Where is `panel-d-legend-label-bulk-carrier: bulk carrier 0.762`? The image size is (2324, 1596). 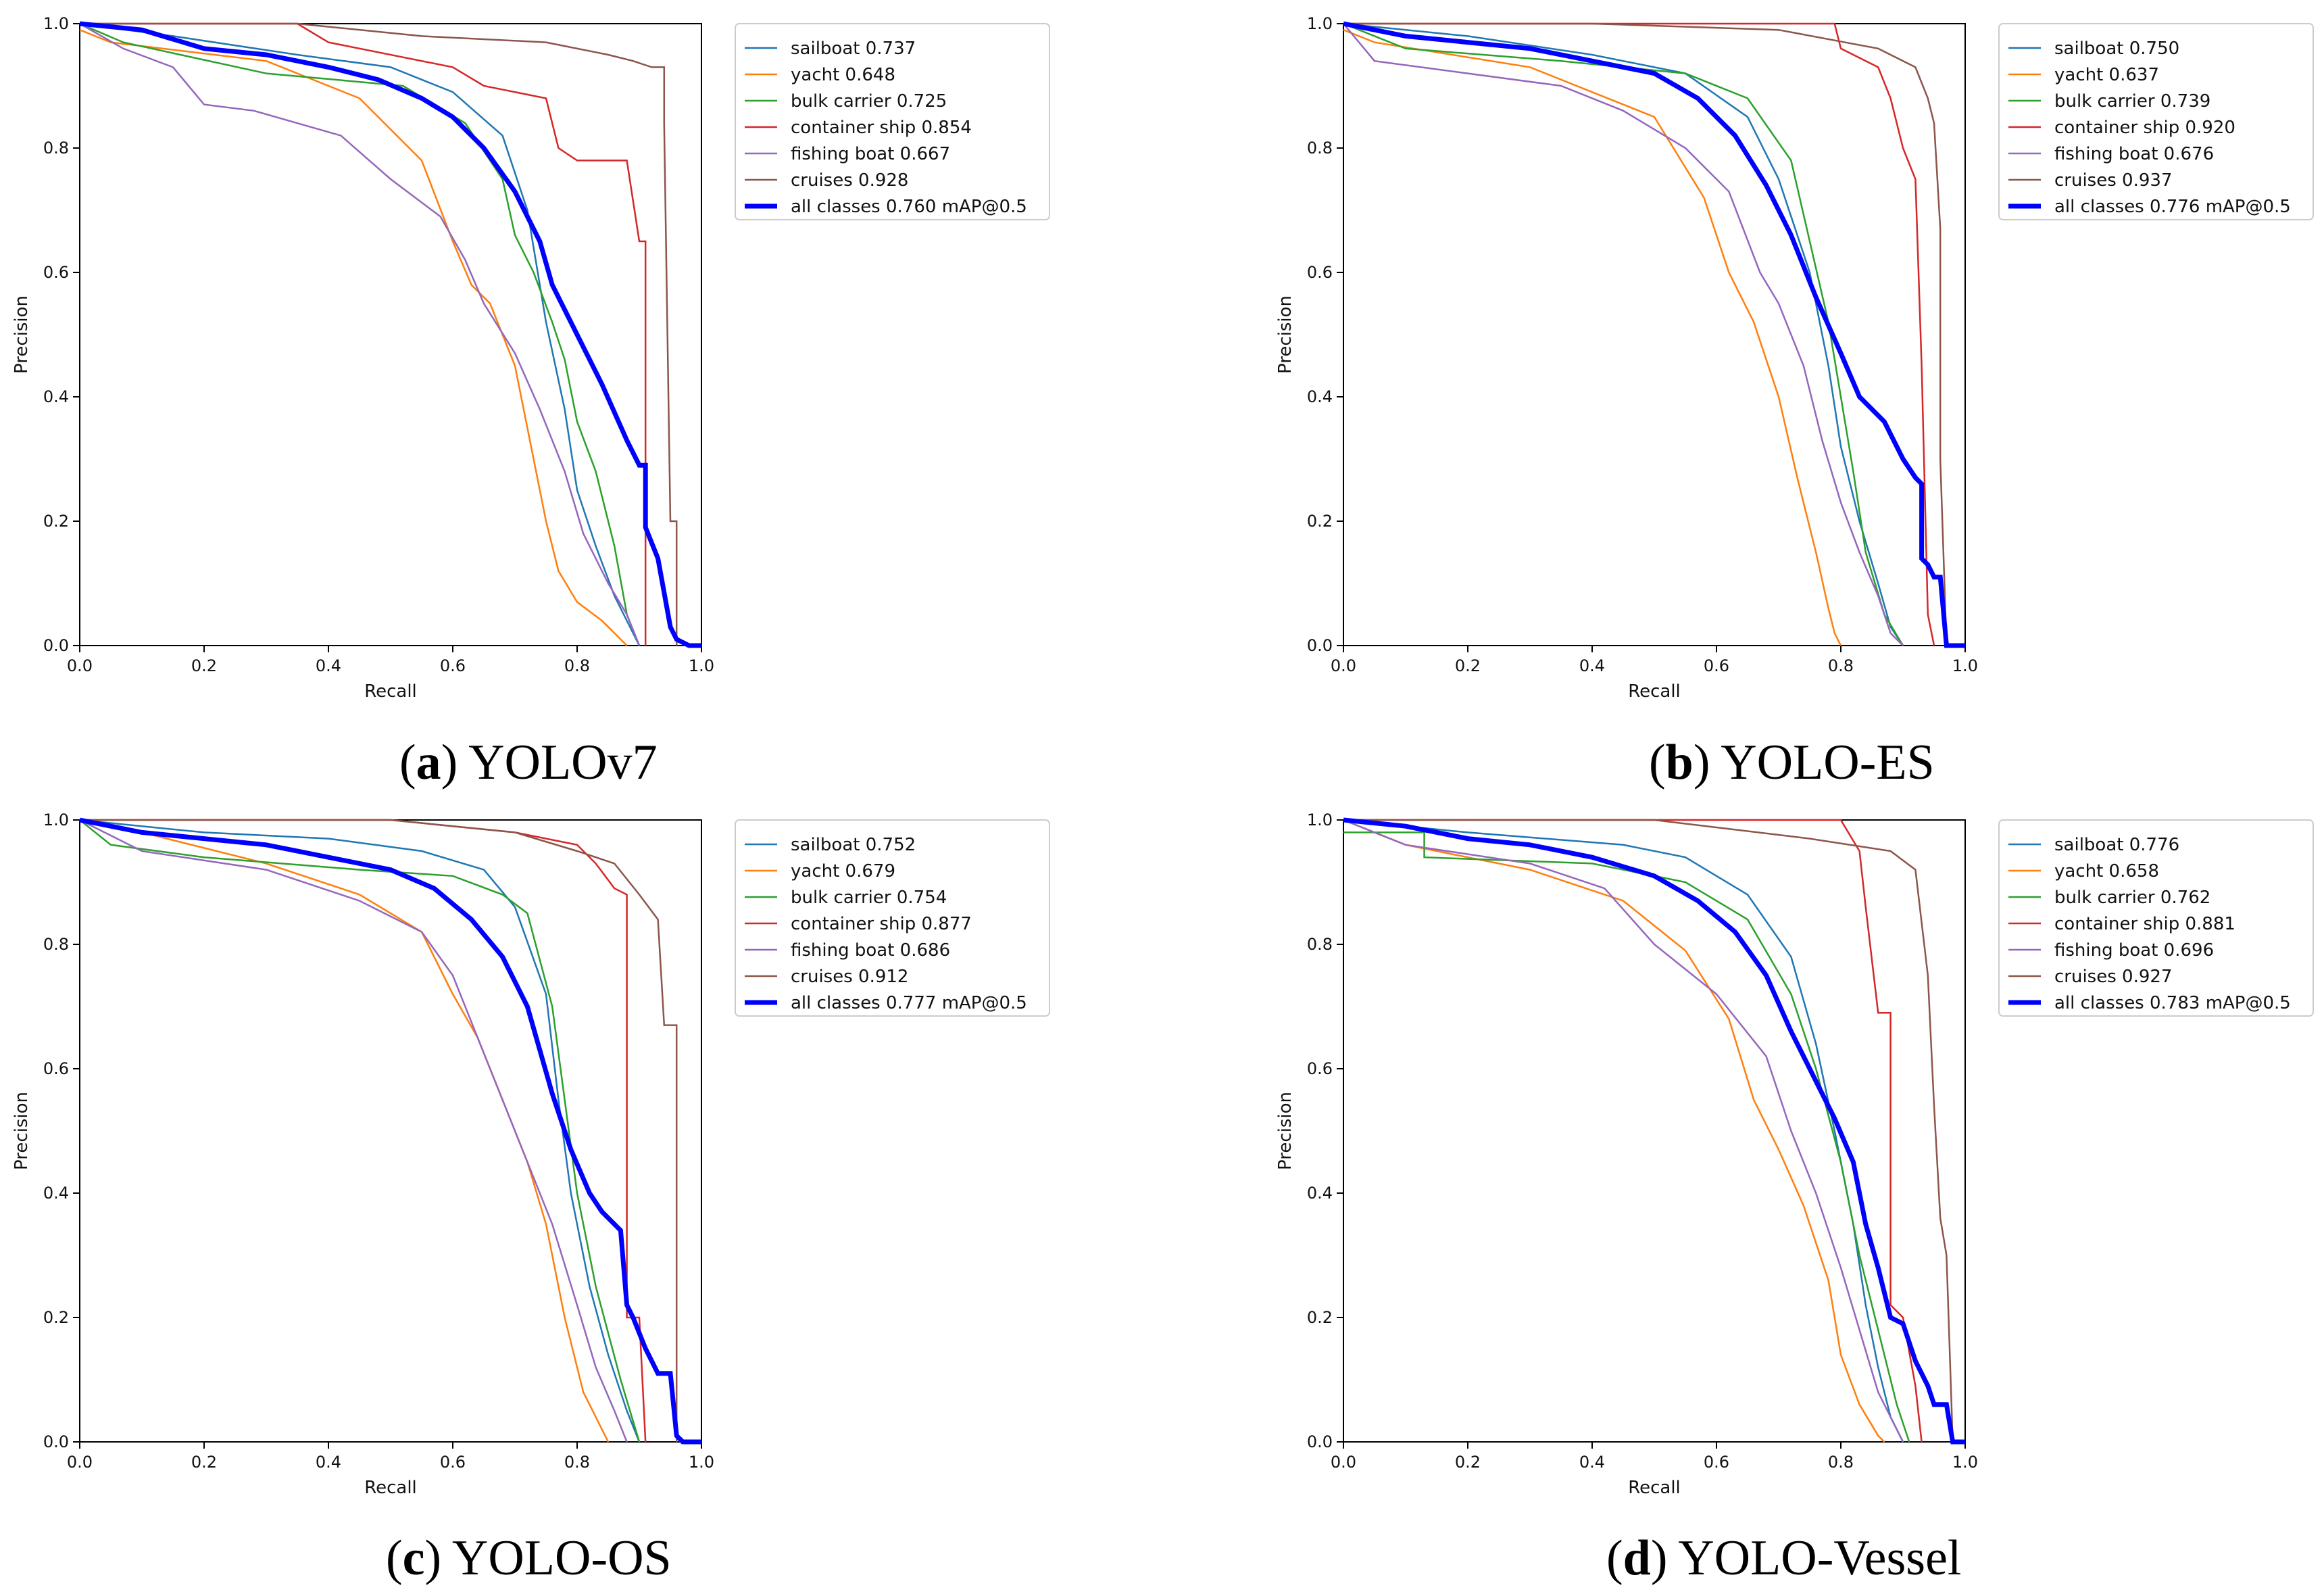
panel-d-legend-label-bulk-carrier: bulk carrier 0.762 is located at coordinates (2132, 898).